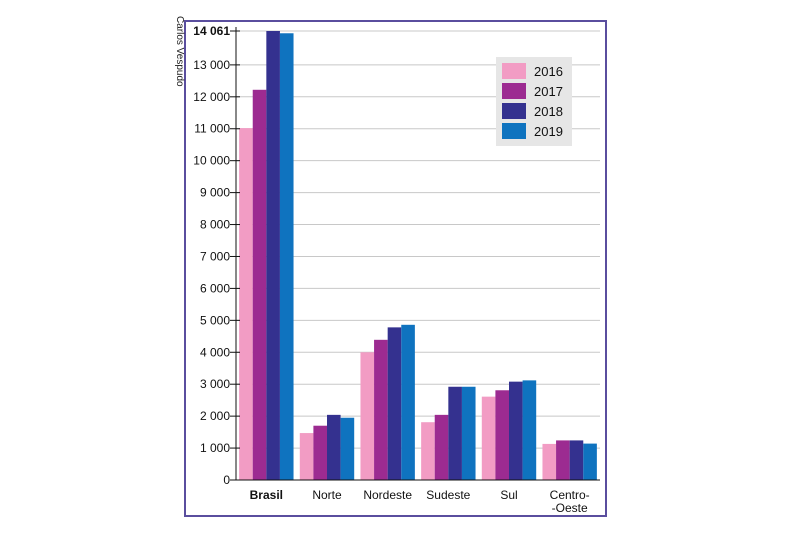  I want to click on bar-2017-norte, so click(320, 452).